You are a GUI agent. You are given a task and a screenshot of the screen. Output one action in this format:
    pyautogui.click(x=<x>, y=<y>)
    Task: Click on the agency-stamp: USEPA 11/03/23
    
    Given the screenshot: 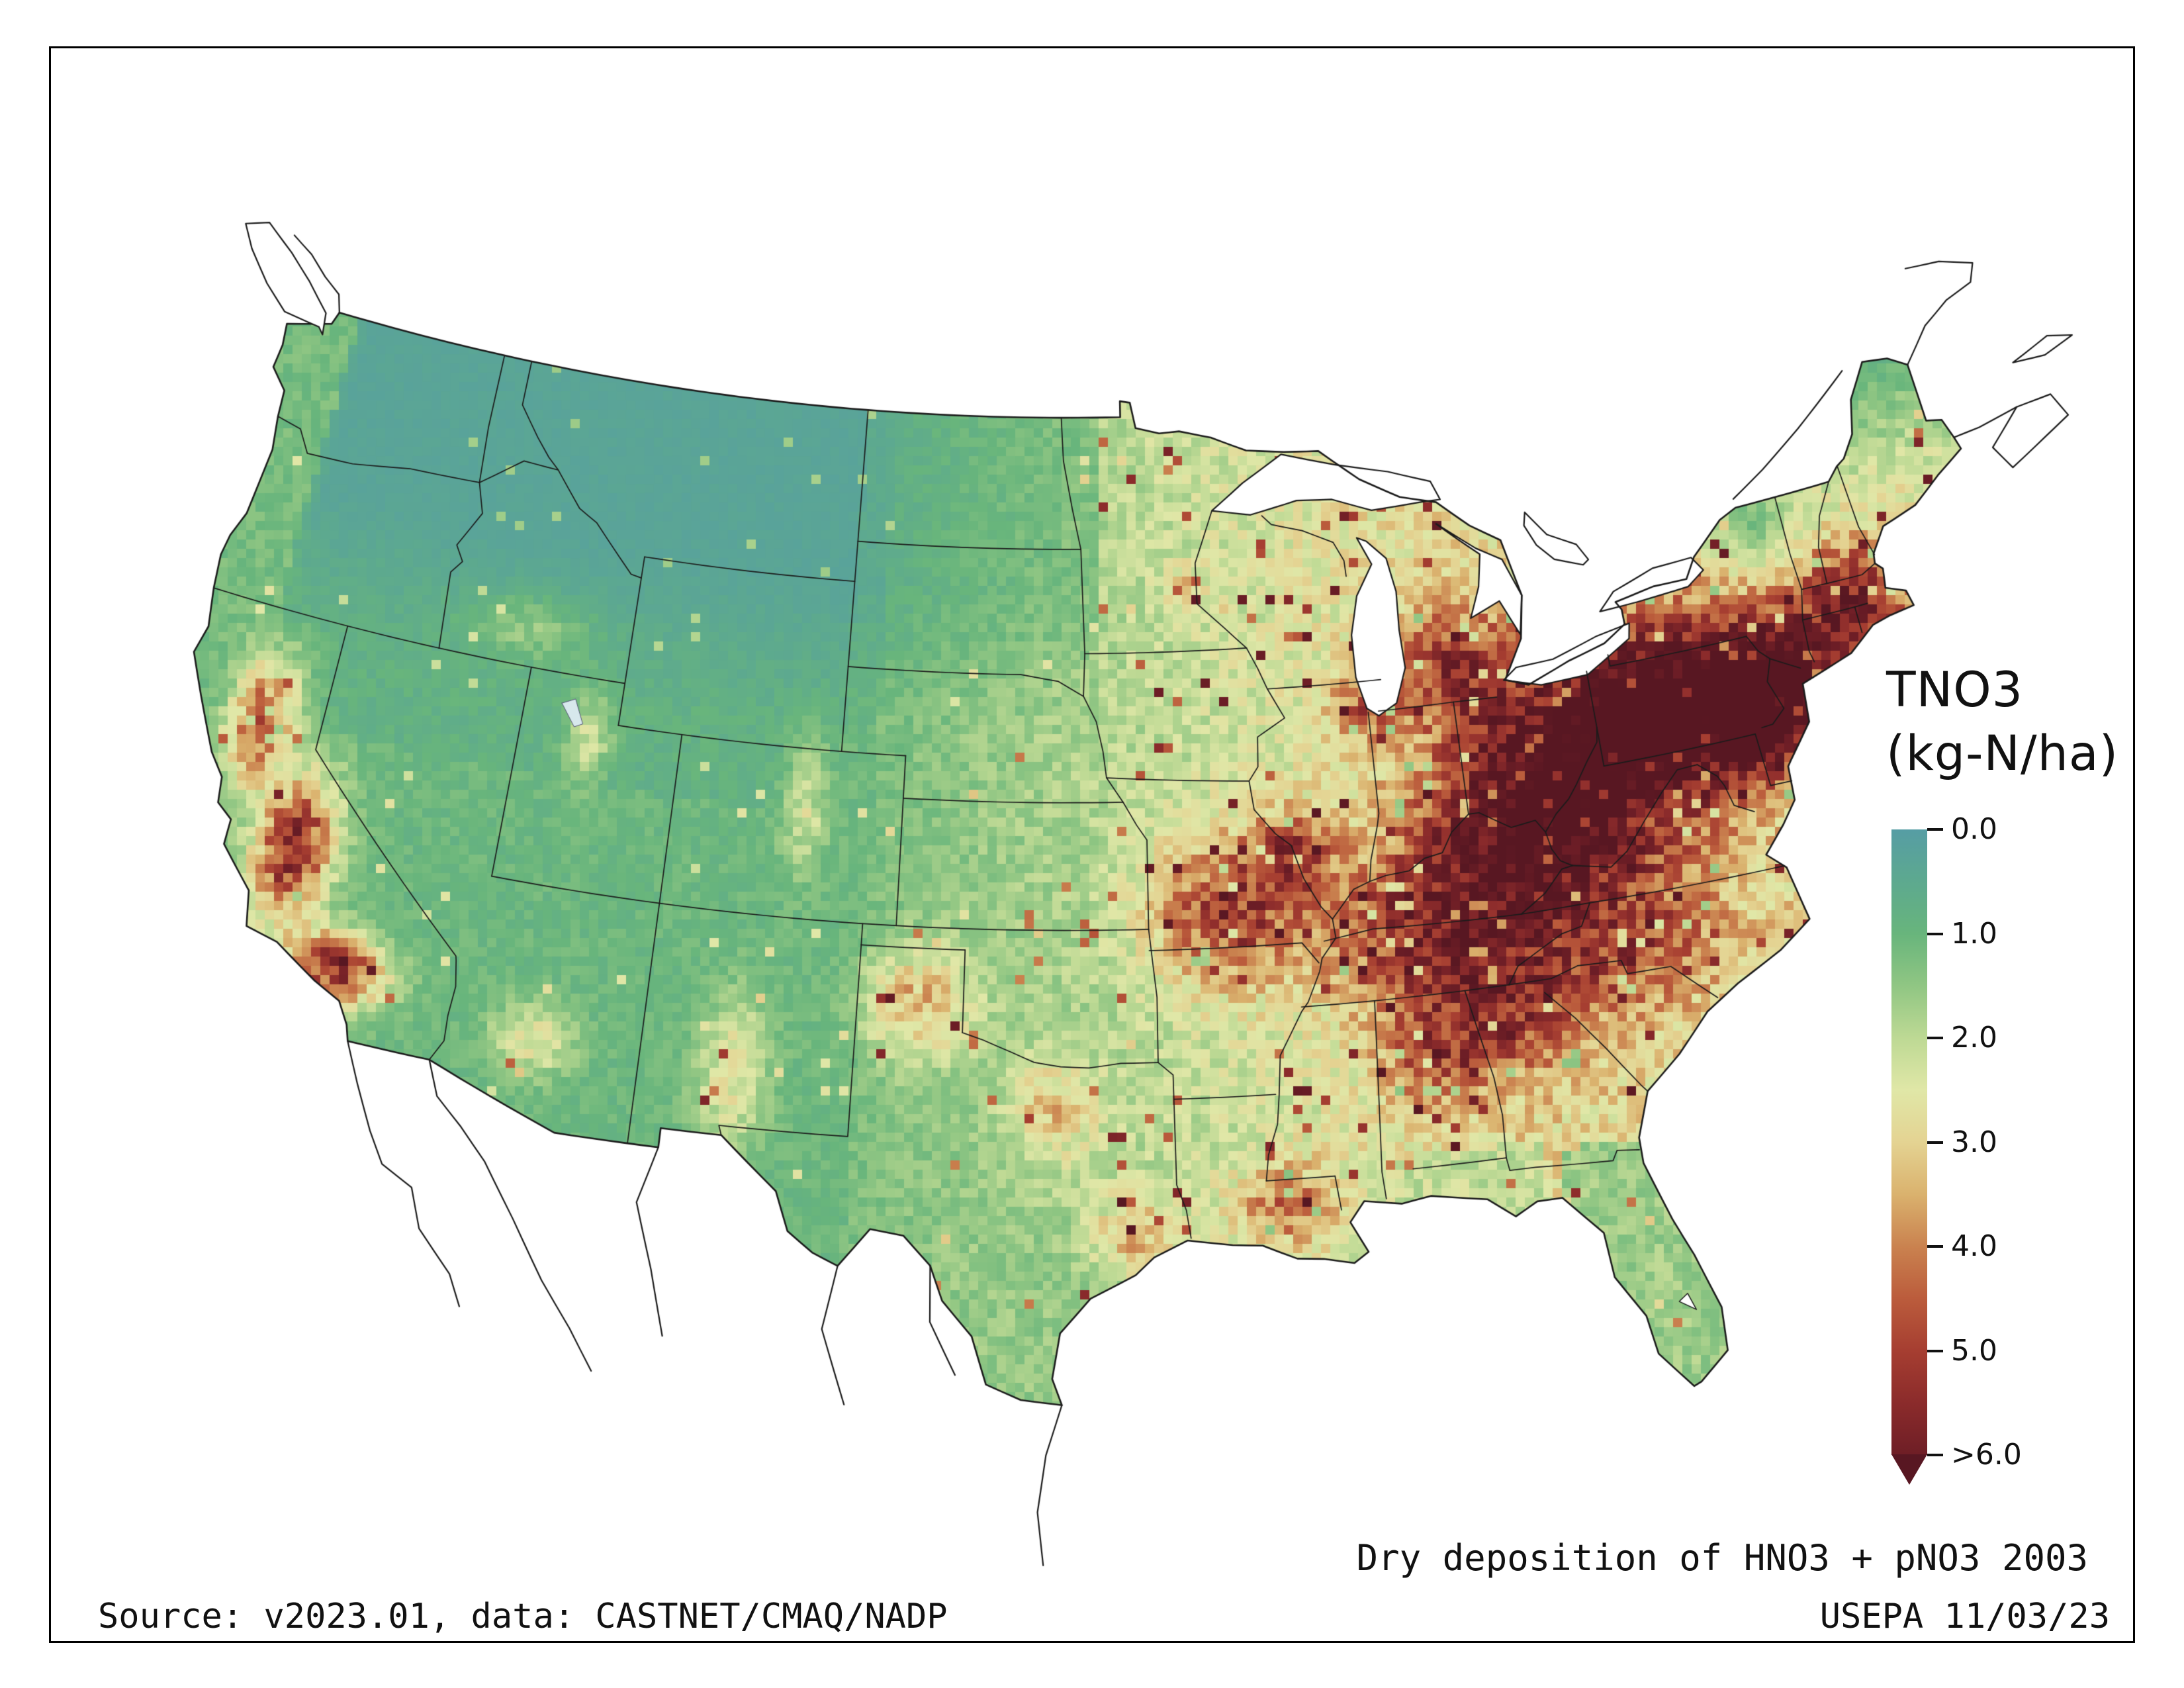 What is the action you would take?
    pyautogui.click(x=1965, y=1616)
    